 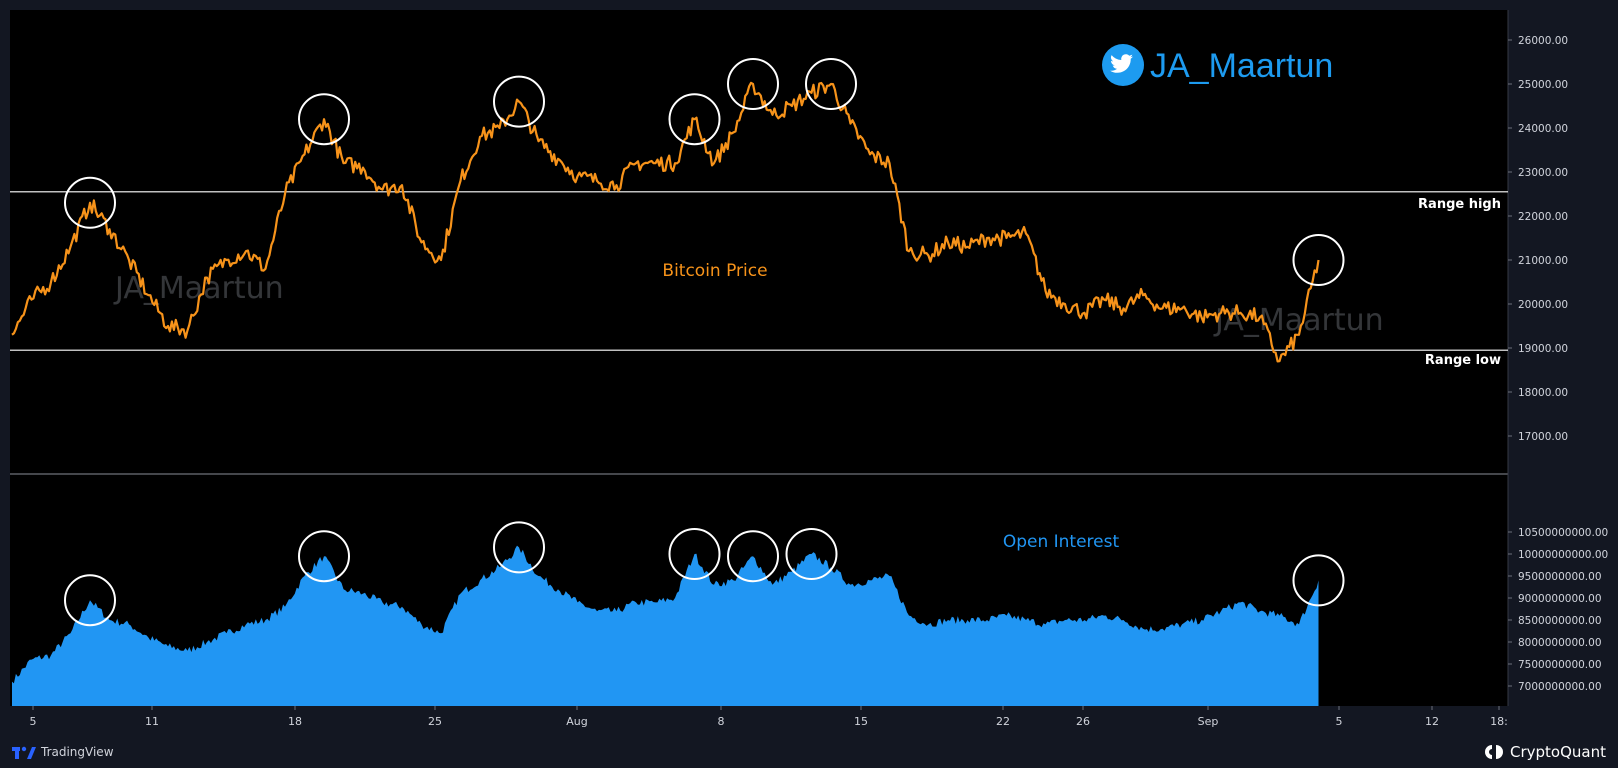 What do you see at coordinates (861, 721) in the screenshot?
I see `x-tick-label: 15` at bounding box center [861, 721].